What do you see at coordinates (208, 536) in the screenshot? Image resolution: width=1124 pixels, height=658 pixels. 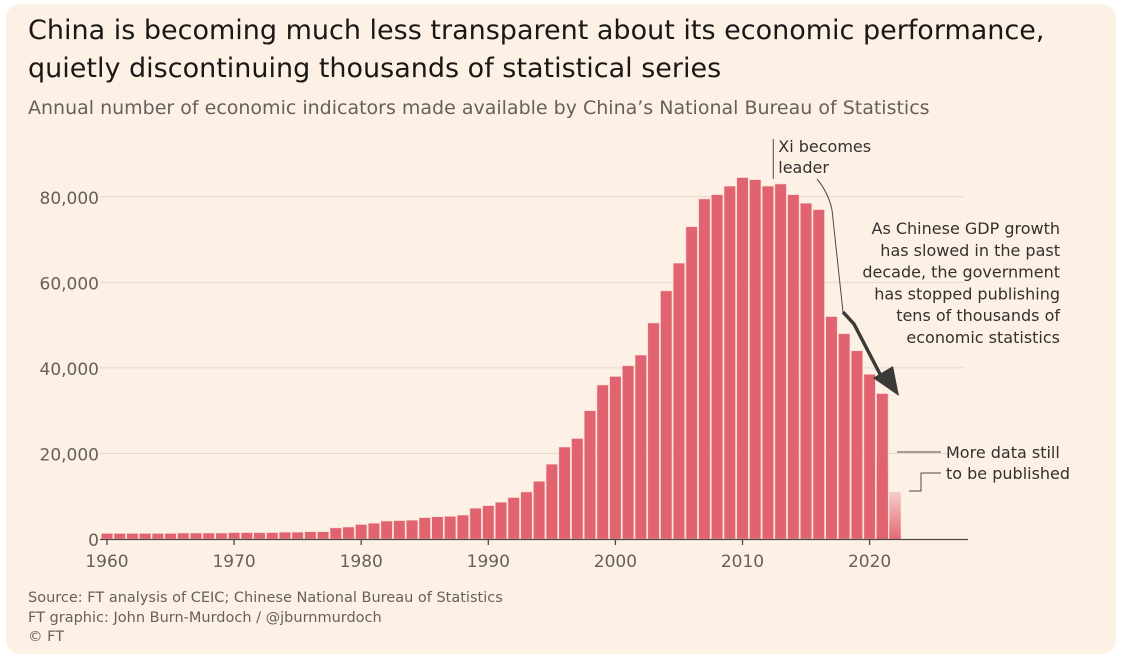 I see `bar-1968` at bounding box center [208, 536].